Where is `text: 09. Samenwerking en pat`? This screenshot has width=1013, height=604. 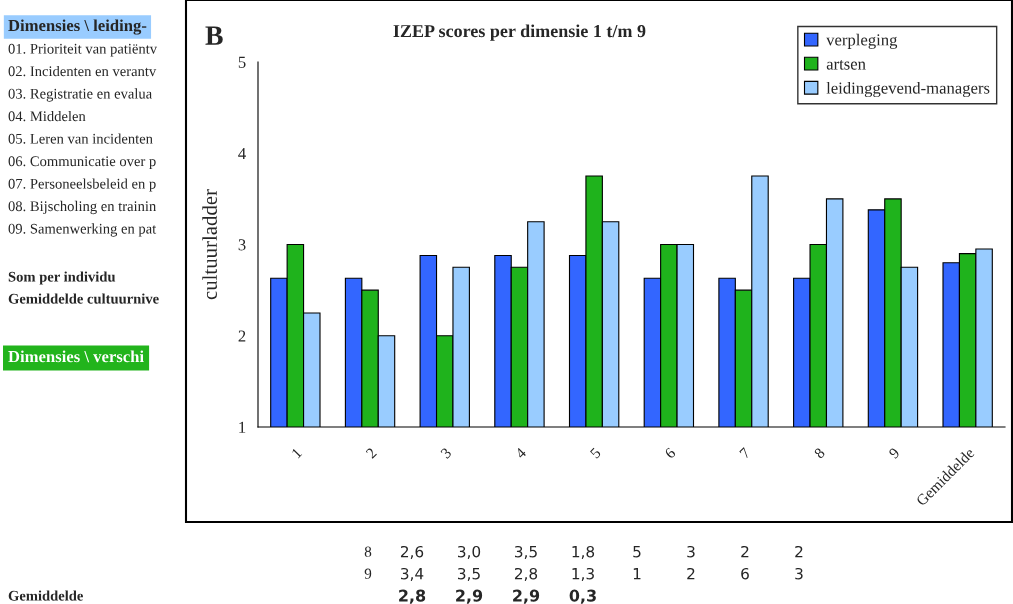 text: 09. Samenwerking en pat is located at coordinates (82, 230).